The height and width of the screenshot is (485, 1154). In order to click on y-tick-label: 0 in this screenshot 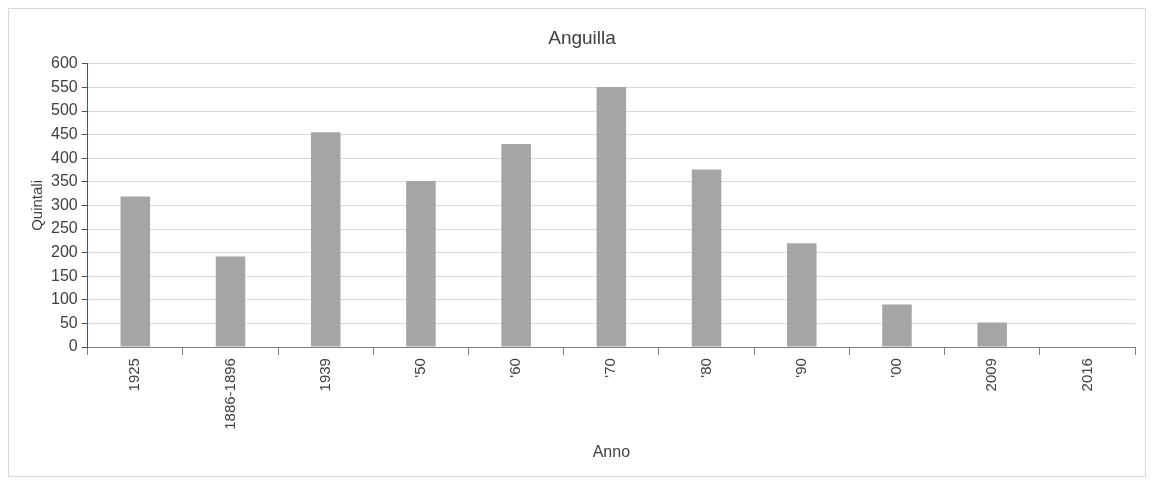, I will do `click(73, 346)`.